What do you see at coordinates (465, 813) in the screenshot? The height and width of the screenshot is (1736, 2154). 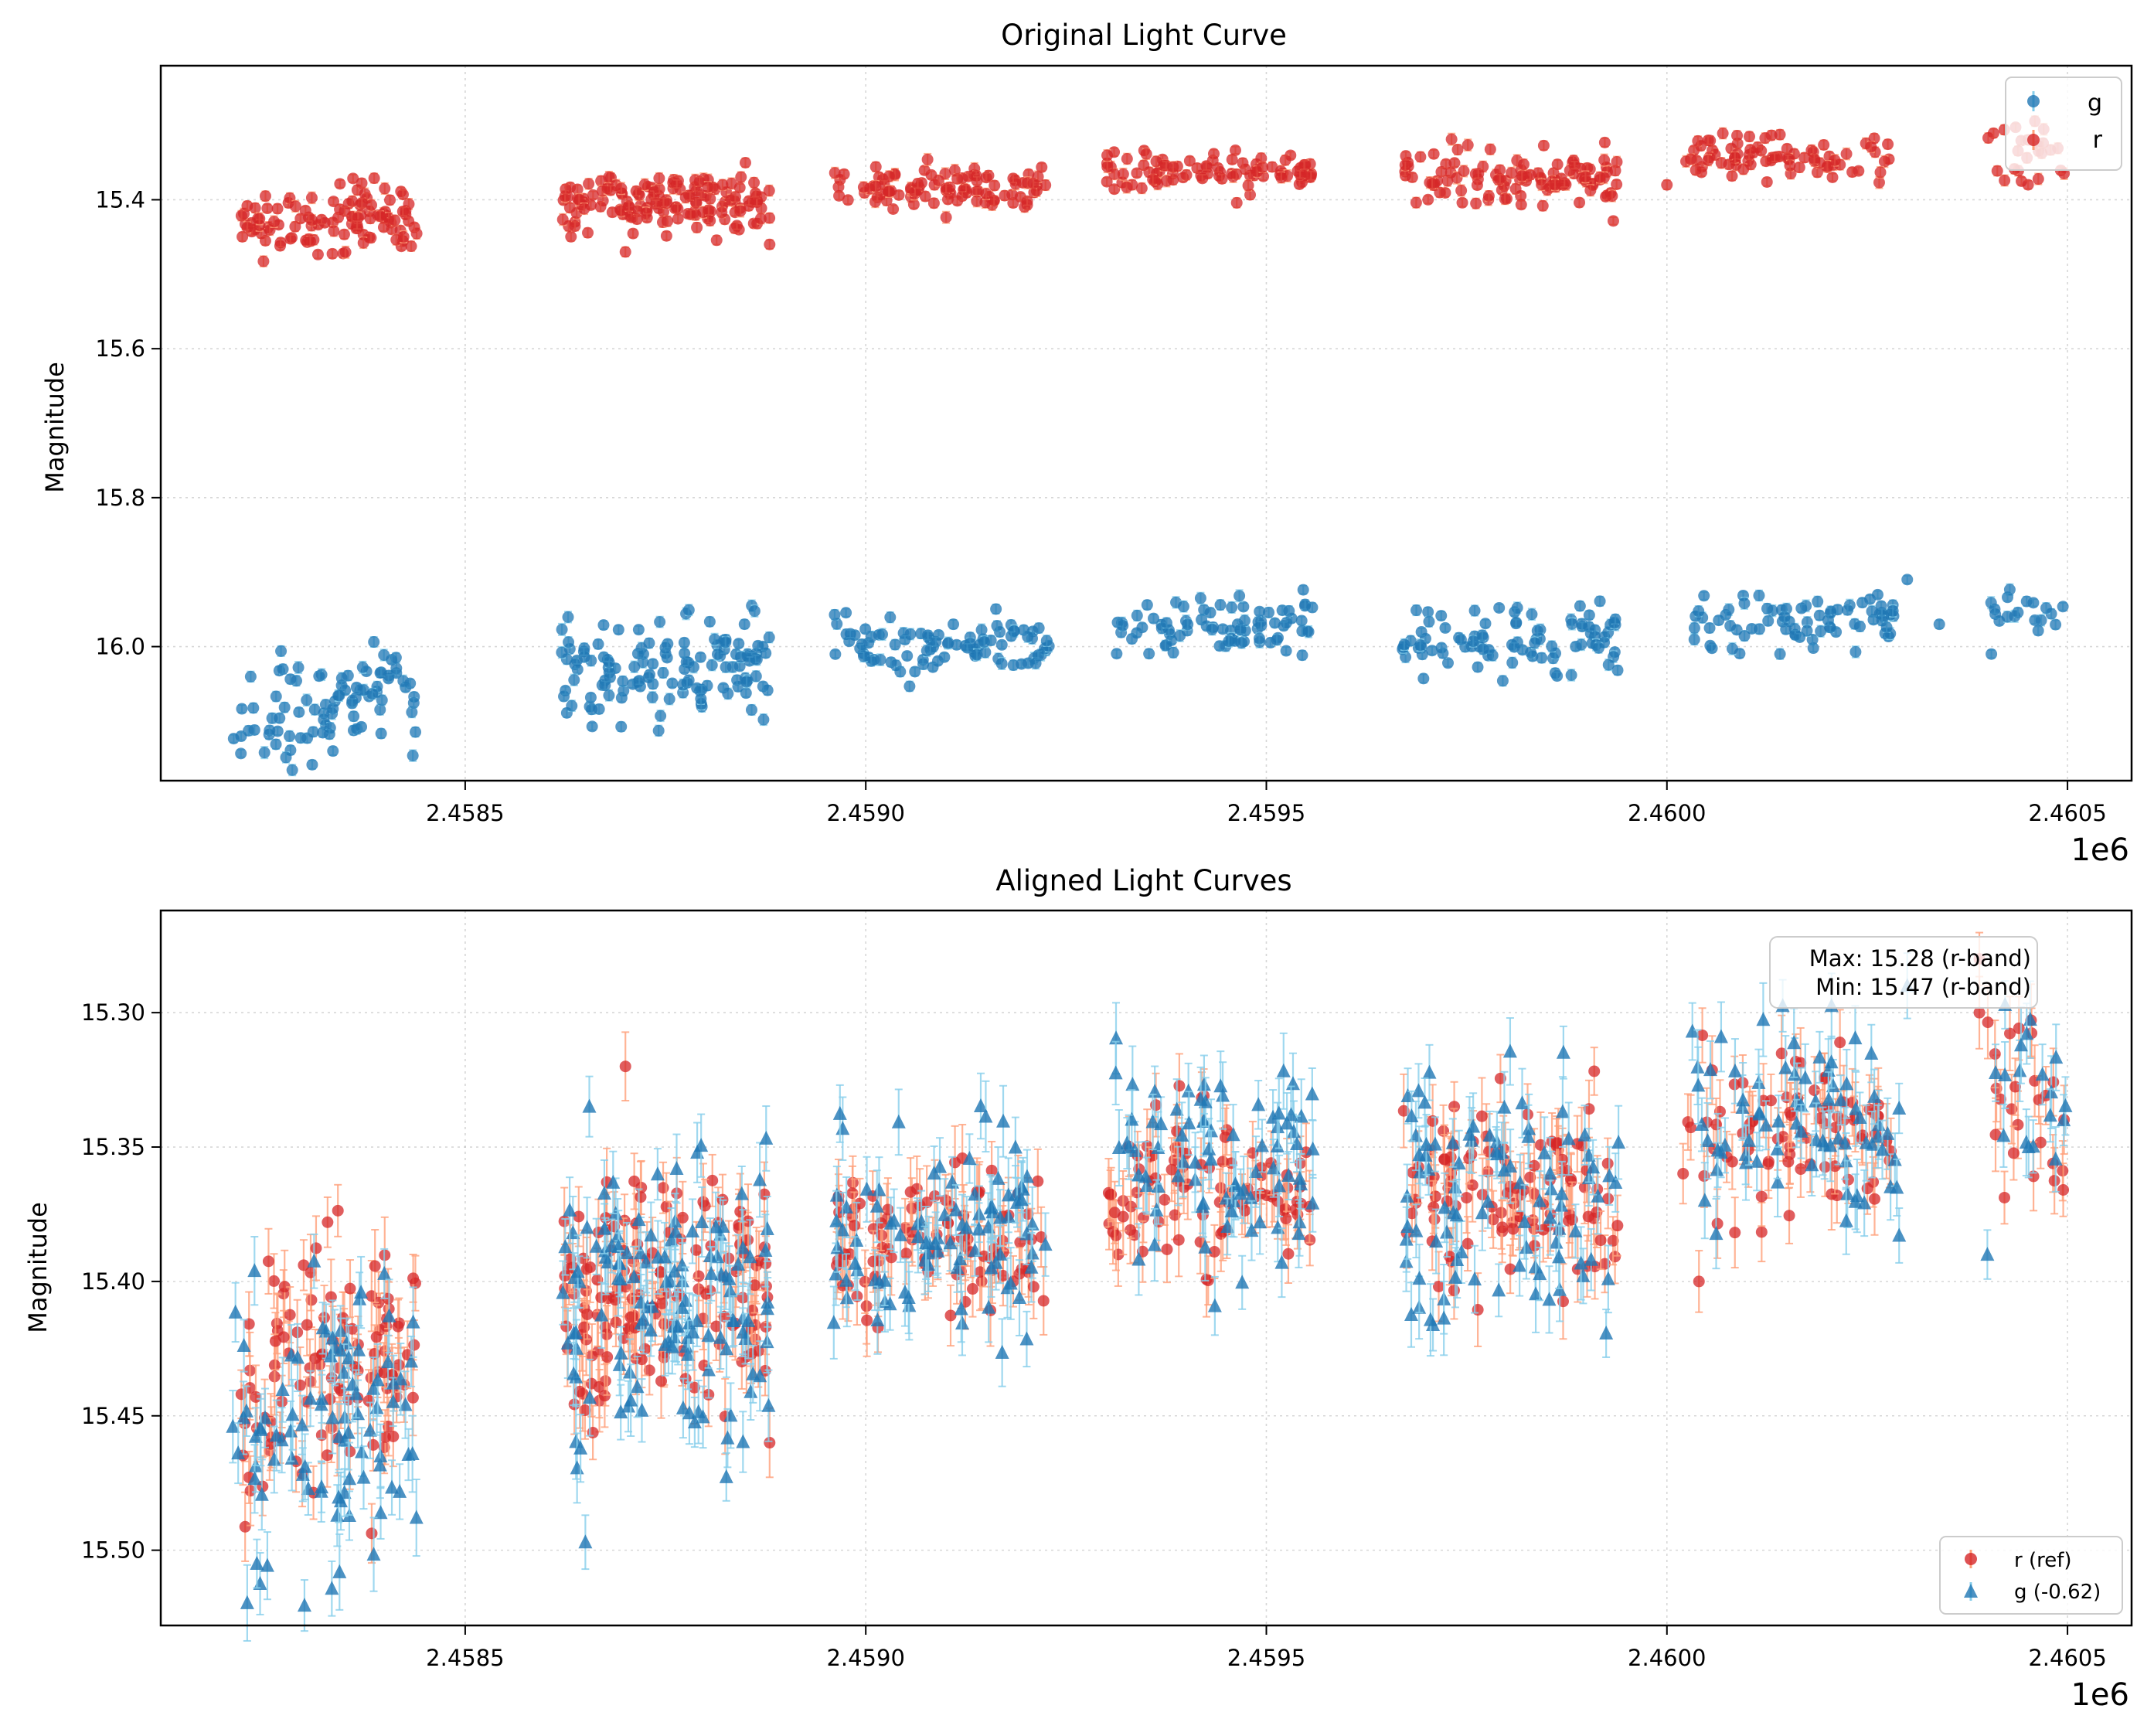 I see `x-tick-label: 2.4585` at bounding box center [465, 813].